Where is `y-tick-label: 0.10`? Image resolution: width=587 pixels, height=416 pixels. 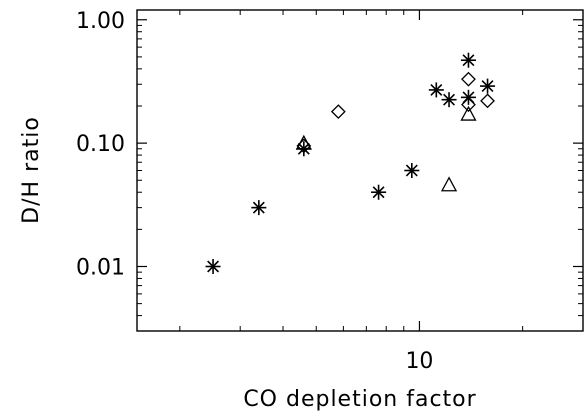 y-tick-label: 0.10 is located at coordinates (100, 144).